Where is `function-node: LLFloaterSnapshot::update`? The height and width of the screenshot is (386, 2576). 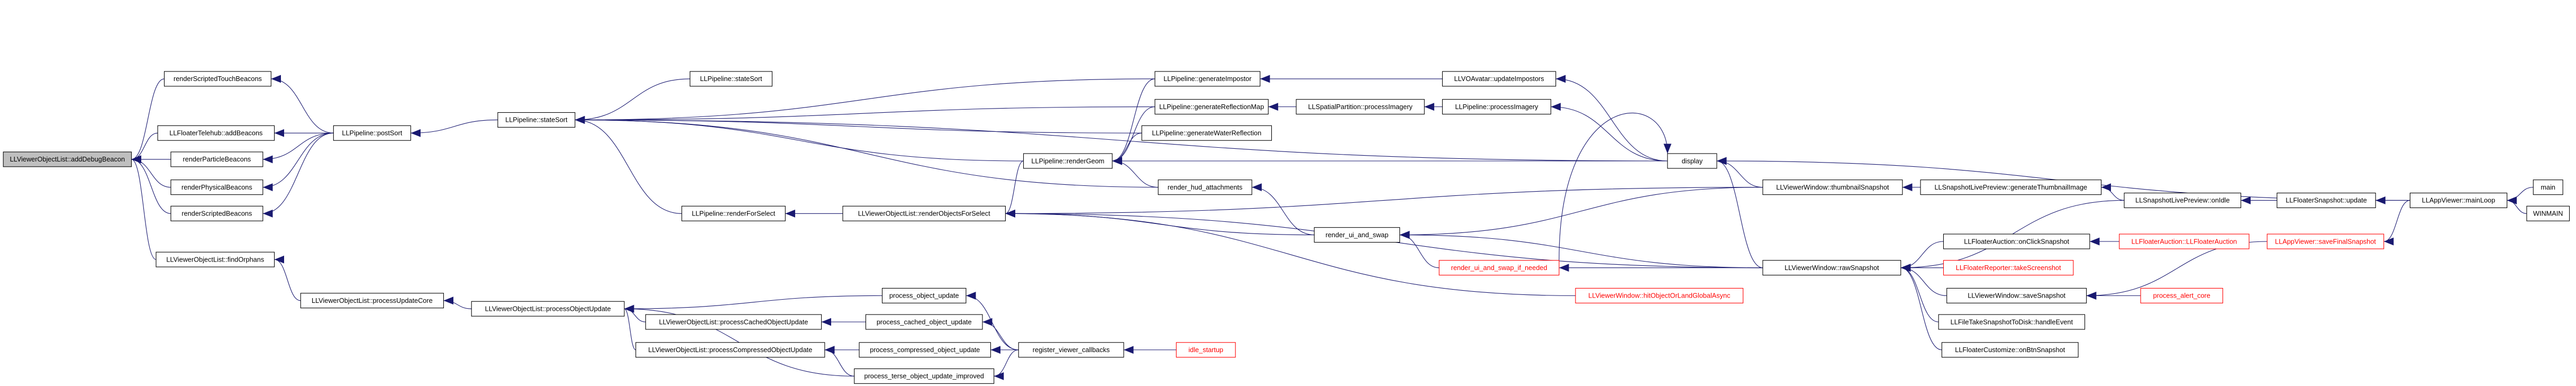
function-node: LLFloaterSnapshot::update is located at coordinates (2326, 200).